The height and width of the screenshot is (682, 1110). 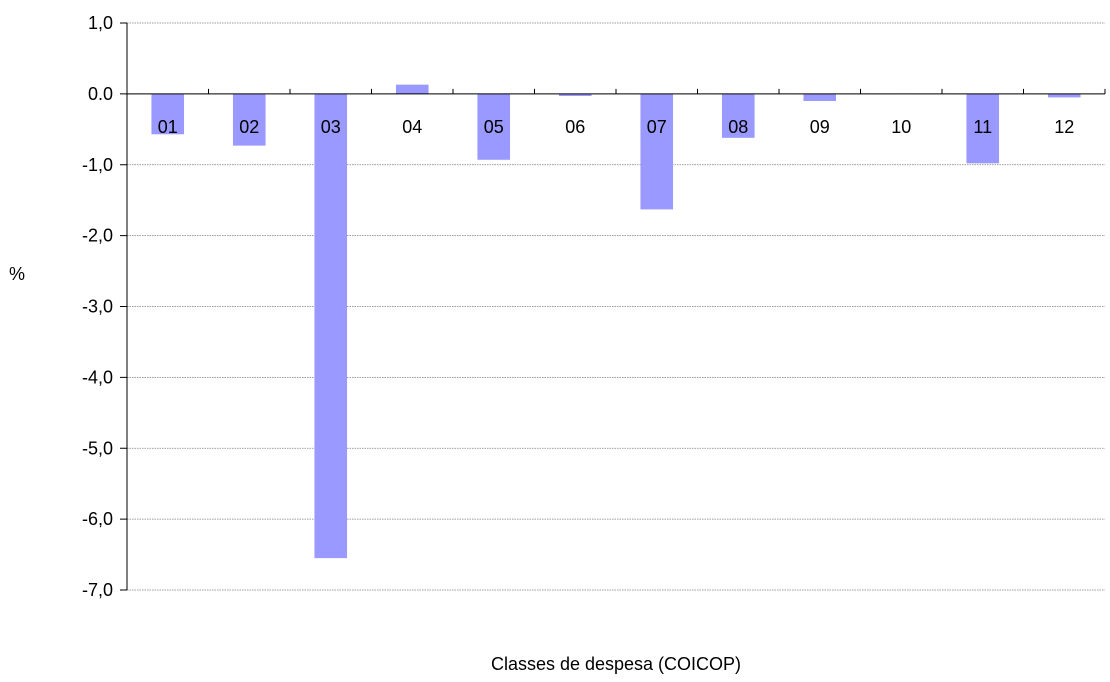 I want to click on y-tick-label: 1,0, so click(x=100, y=23).